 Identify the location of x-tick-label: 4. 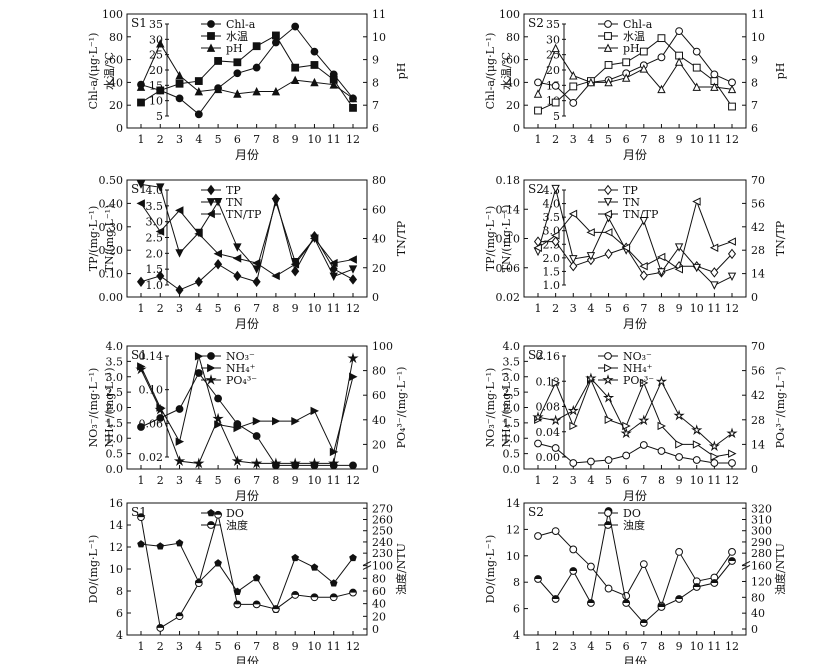
(198, 308).